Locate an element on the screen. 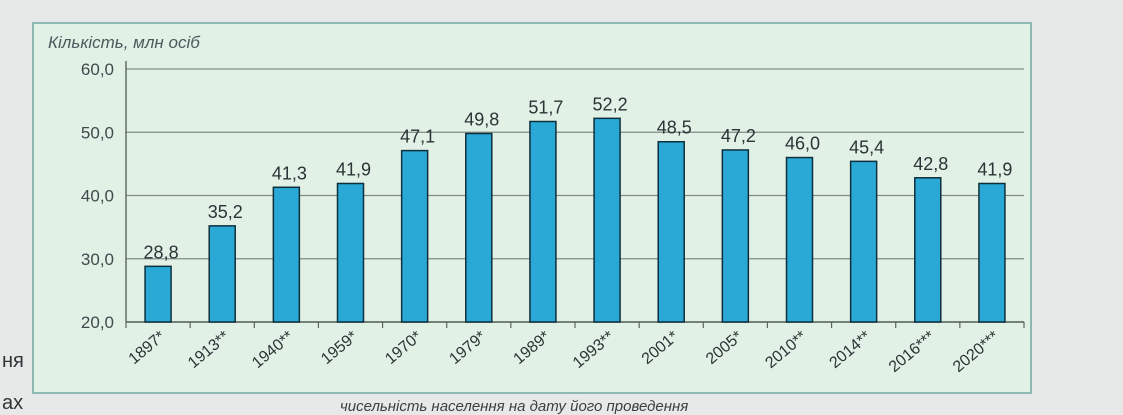 The image size is (1123, 415). y-tick-label: 50,0 is located at coordinates (97, 132).